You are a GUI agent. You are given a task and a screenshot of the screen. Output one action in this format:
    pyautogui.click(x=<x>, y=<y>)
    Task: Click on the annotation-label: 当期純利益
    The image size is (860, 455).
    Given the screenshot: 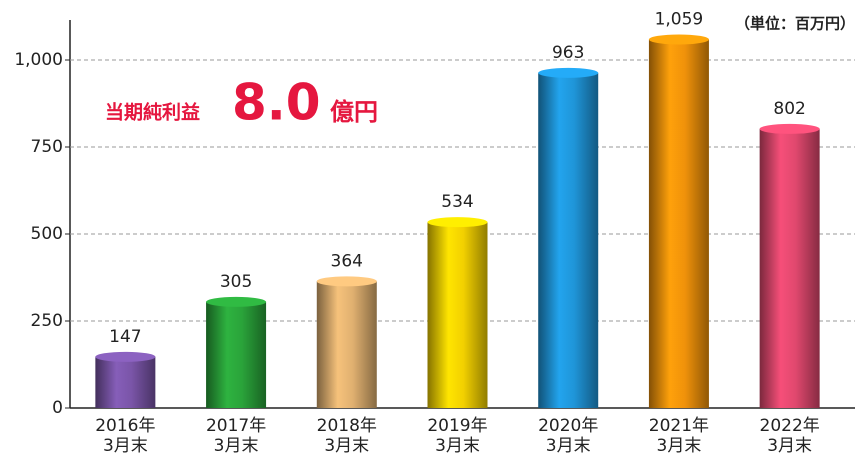 What is the action you would take?
    pyautogui.click(x=152, y=112)
    